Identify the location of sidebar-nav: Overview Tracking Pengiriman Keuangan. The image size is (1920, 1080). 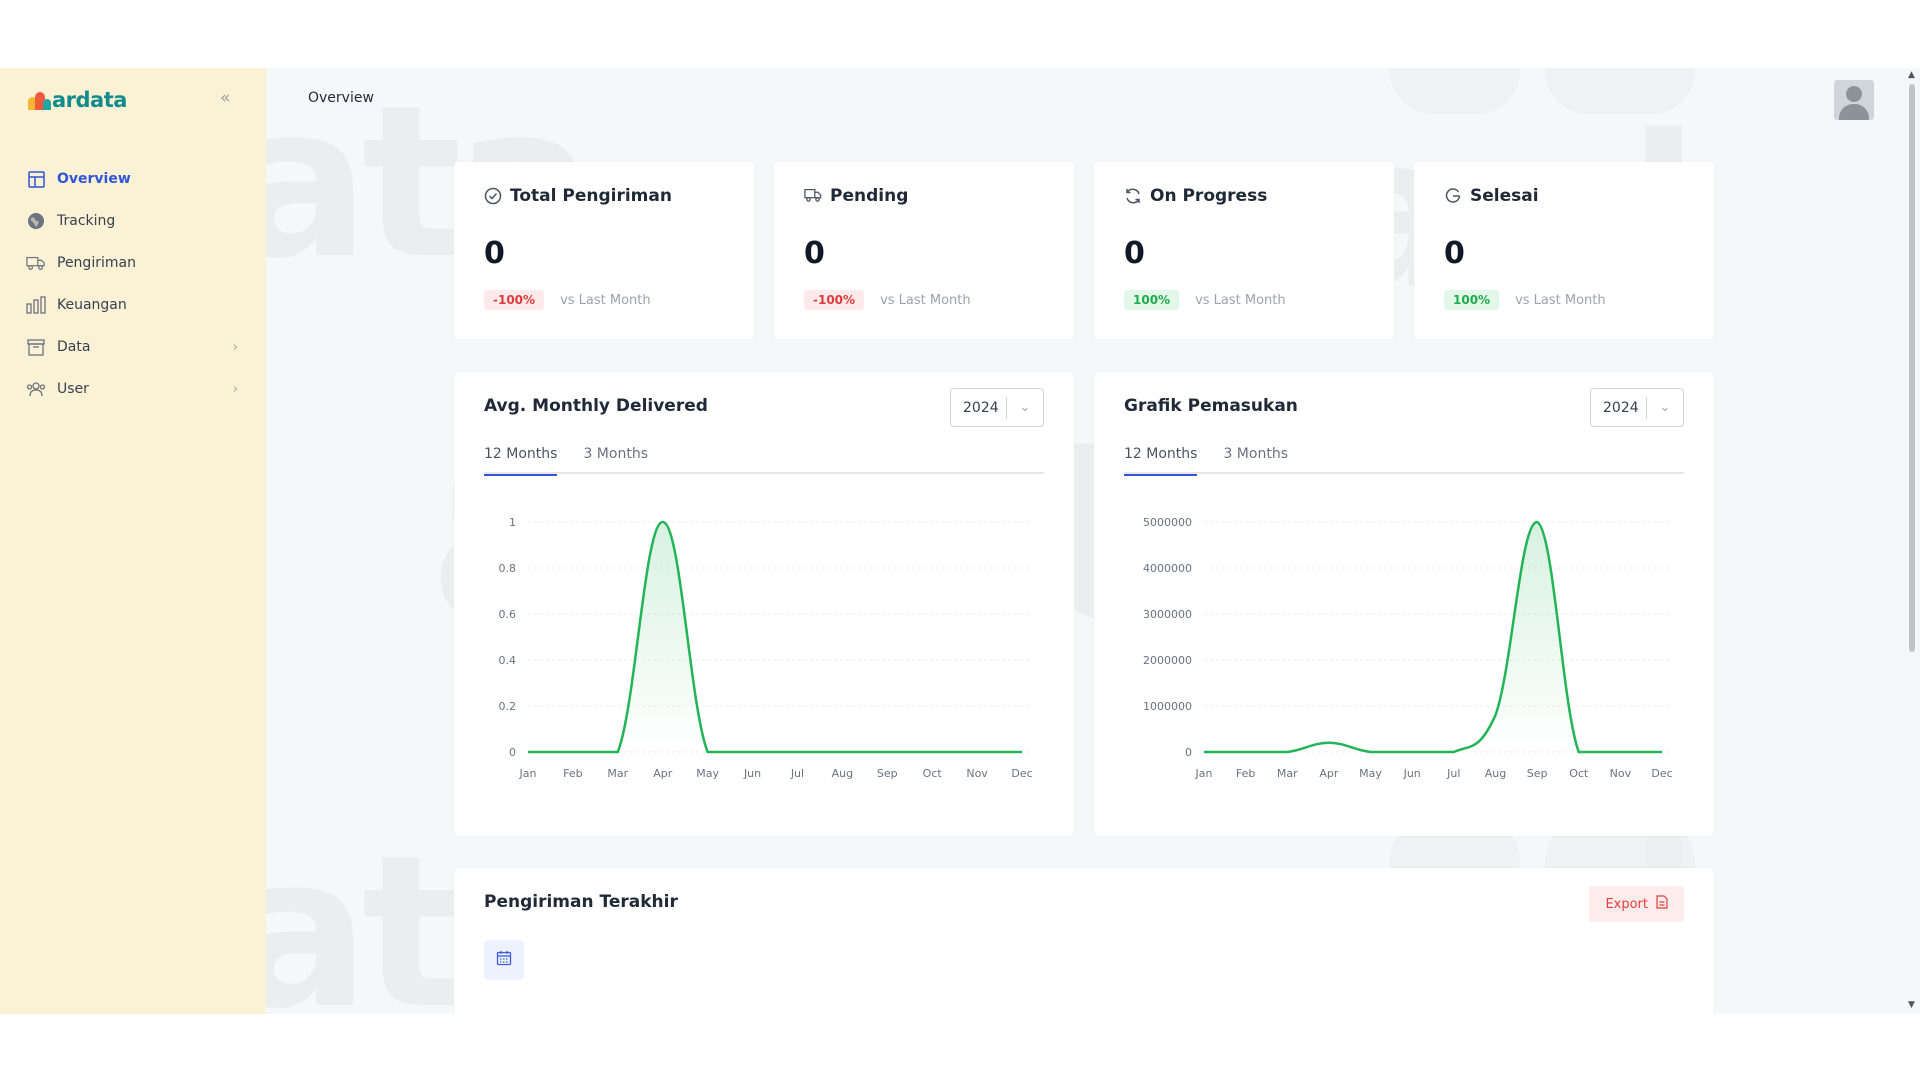
(133, 284).